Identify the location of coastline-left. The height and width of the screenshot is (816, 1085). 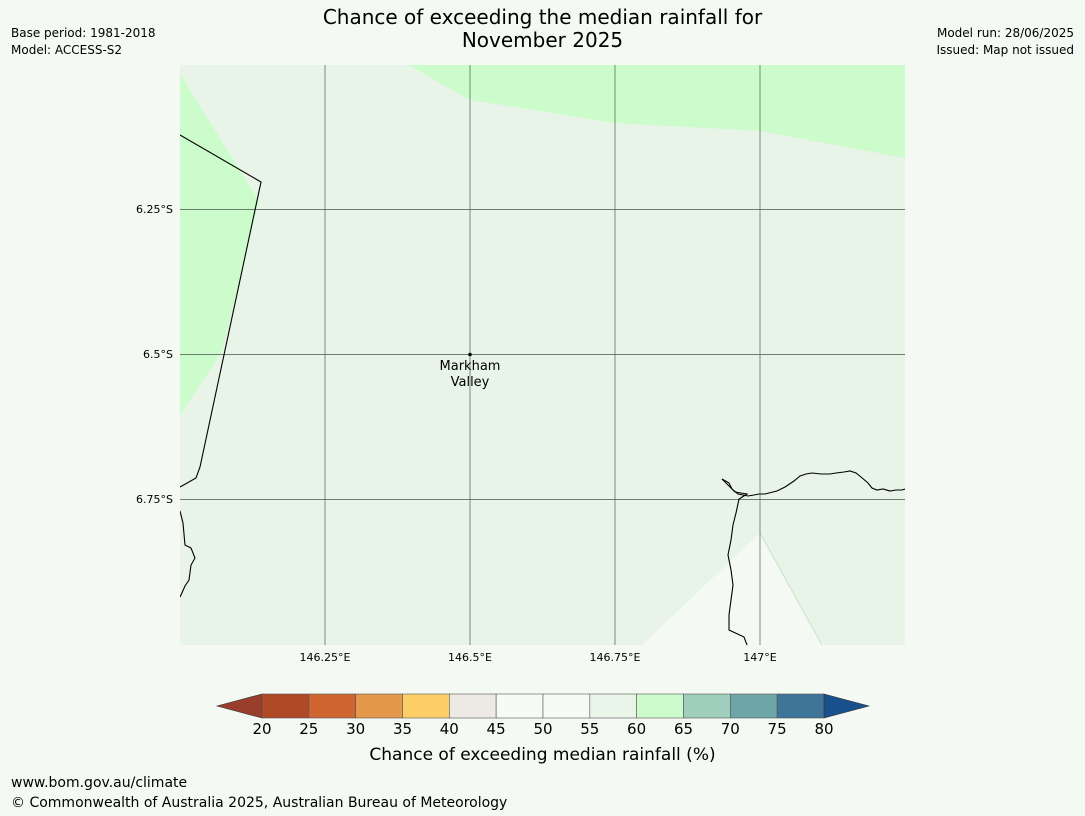
(188, 554).